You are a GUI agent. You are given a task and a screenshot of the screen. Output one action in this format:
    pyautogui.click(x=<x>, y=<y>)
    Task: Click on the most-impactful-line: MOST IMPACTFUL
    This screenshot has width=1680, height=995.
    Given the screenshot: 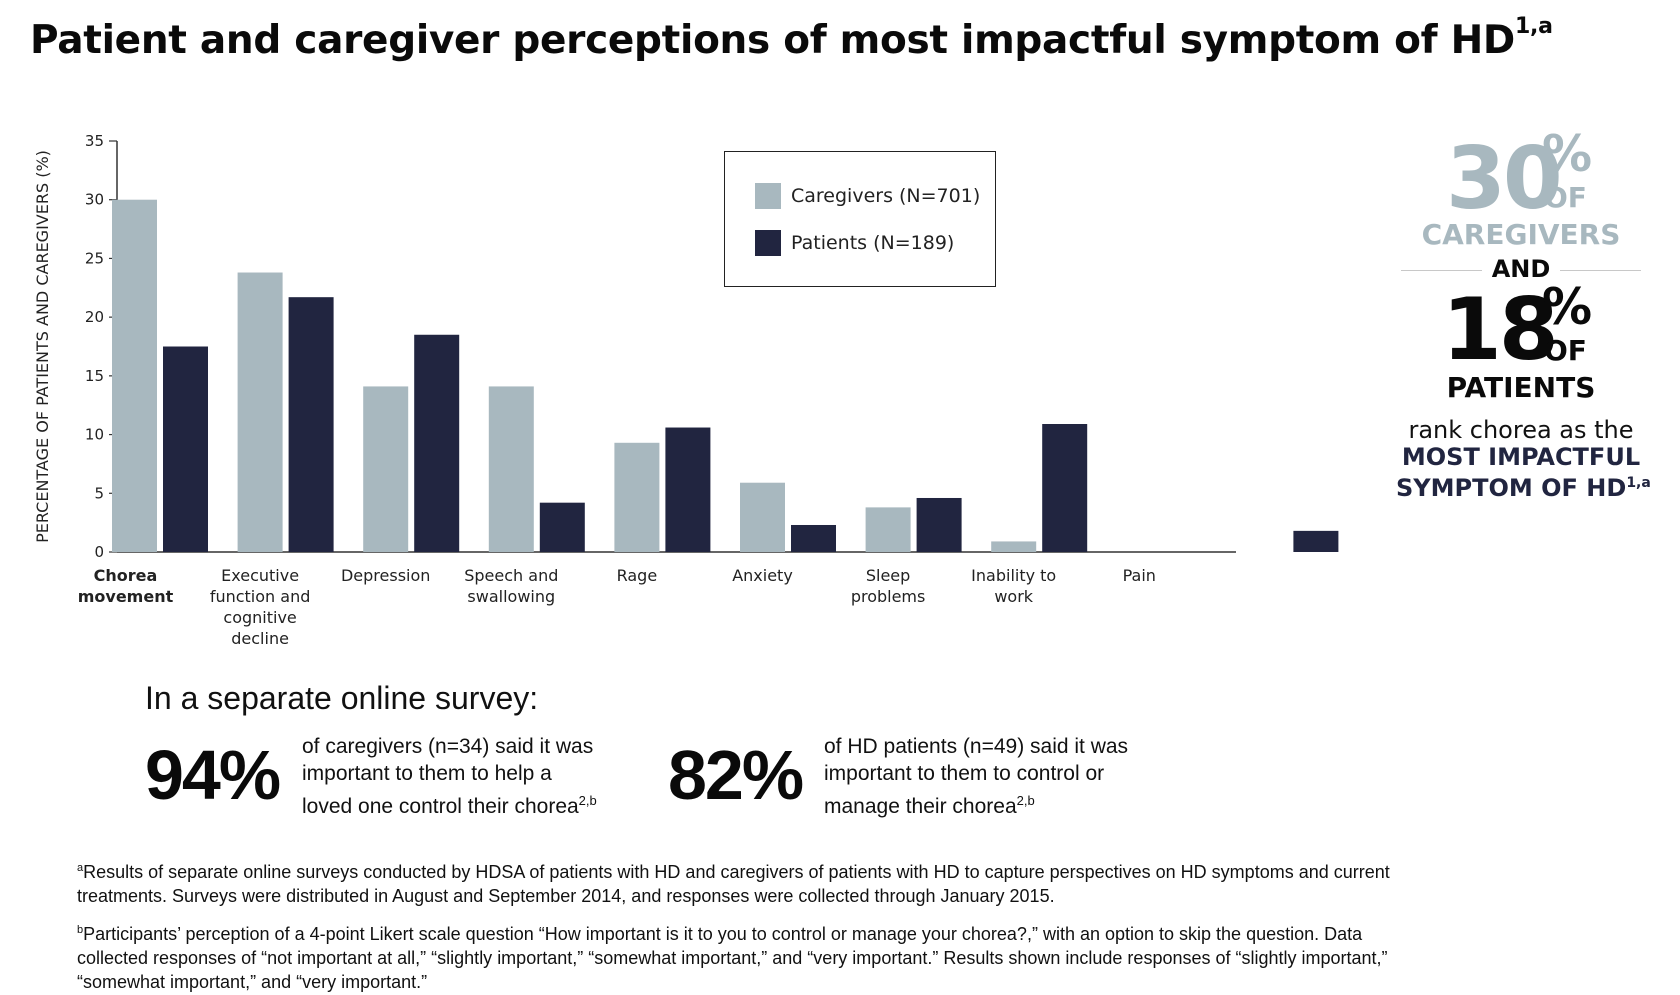 What is the action you would take?
    pyautogui.click(x=1521, y=457)
    